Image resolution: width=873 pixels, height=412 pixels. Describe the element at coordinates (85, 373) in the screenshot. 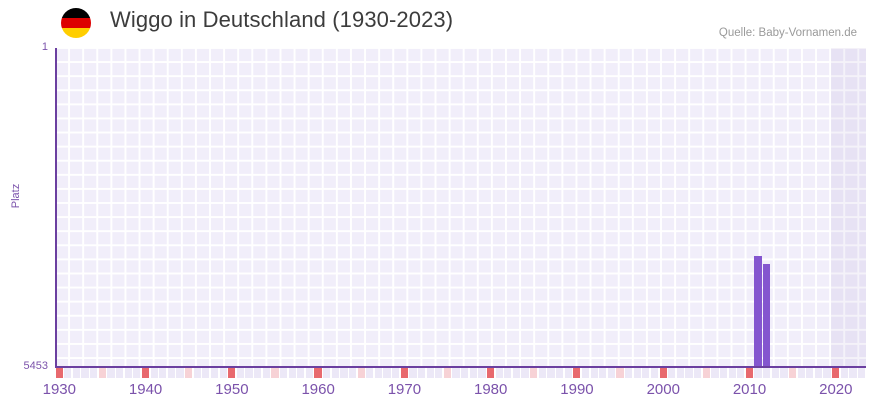

I see `x-tick-swatch-1933` at that location.